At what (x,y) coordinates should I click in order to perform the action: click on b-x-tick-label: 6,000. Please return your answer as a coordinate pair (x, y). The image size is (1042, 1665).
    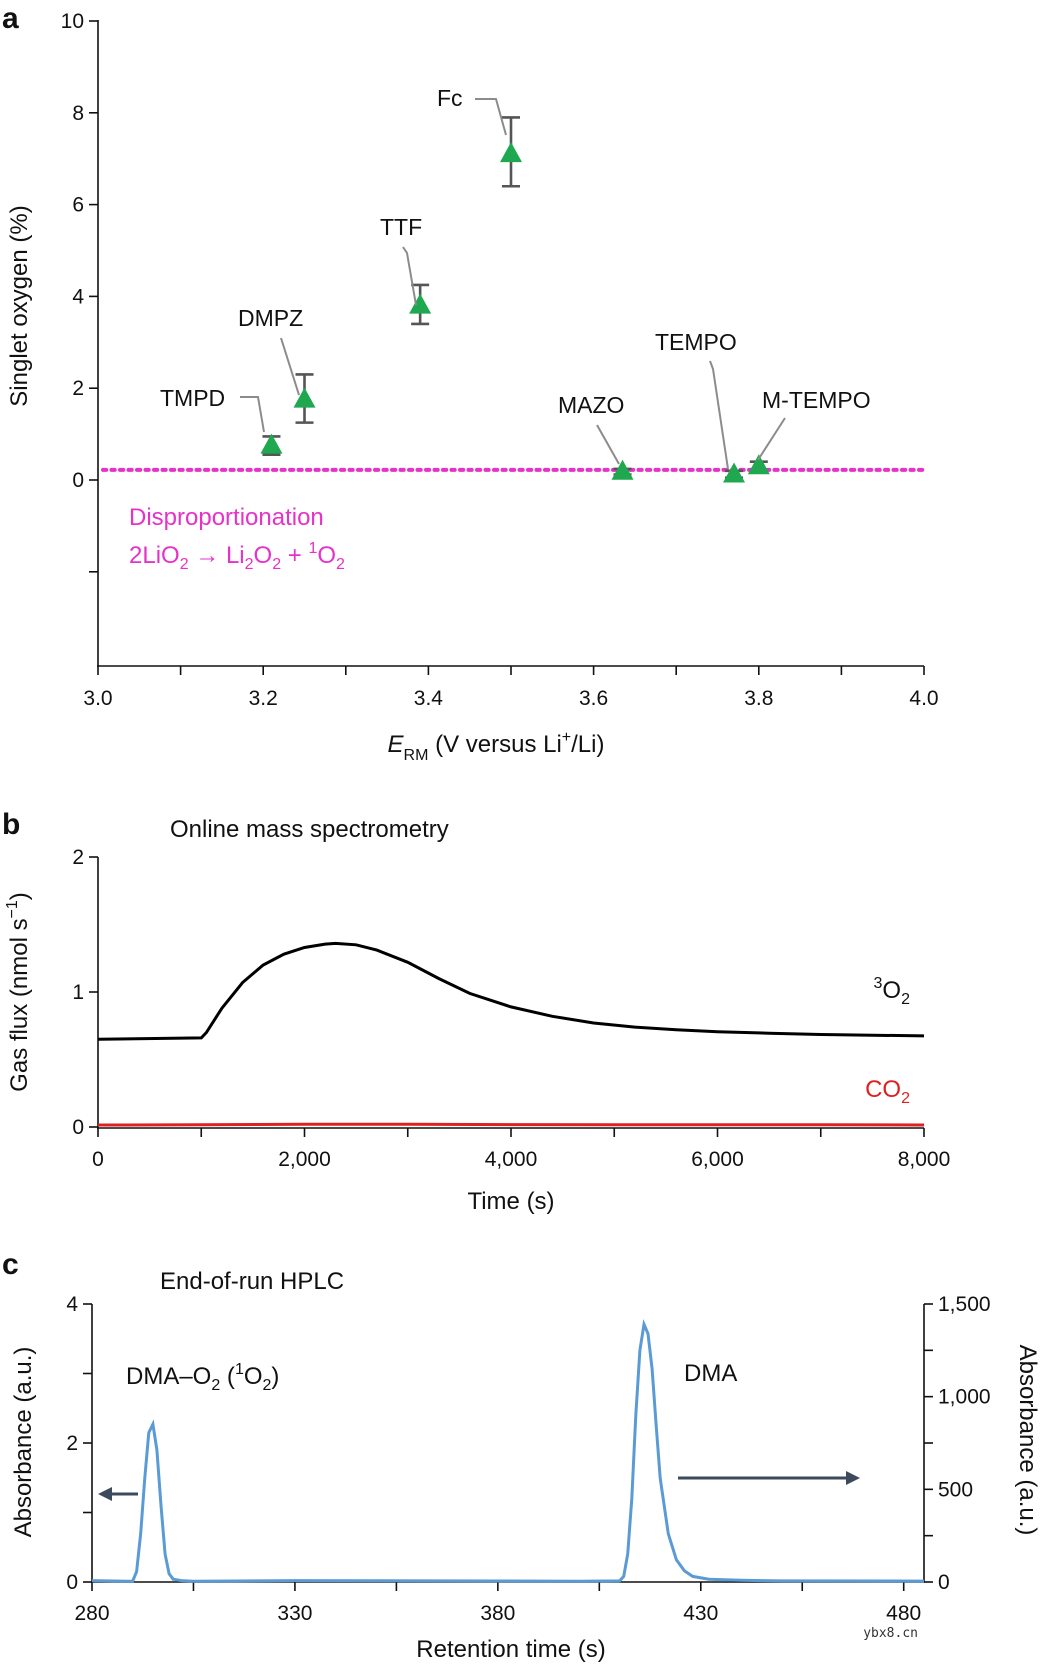
    Looking at the image, I should click on (717, 1159).